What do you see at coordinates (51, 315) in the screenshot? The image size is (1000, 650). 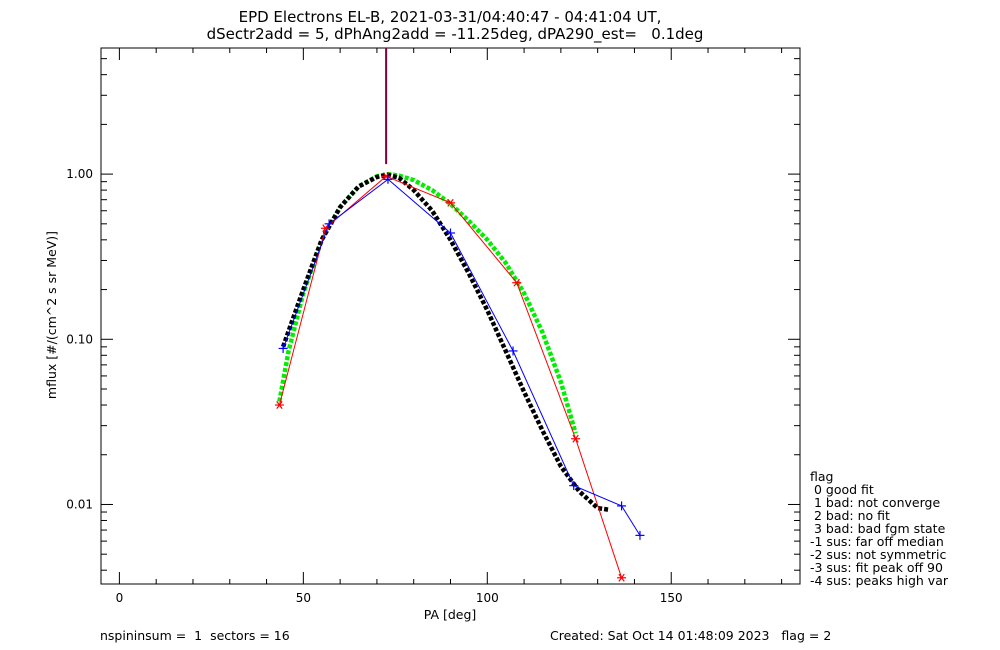 I see `y-axis-label: mflux [#/(cm^2 s sr MeV)]` at bounding box center [51, 315].